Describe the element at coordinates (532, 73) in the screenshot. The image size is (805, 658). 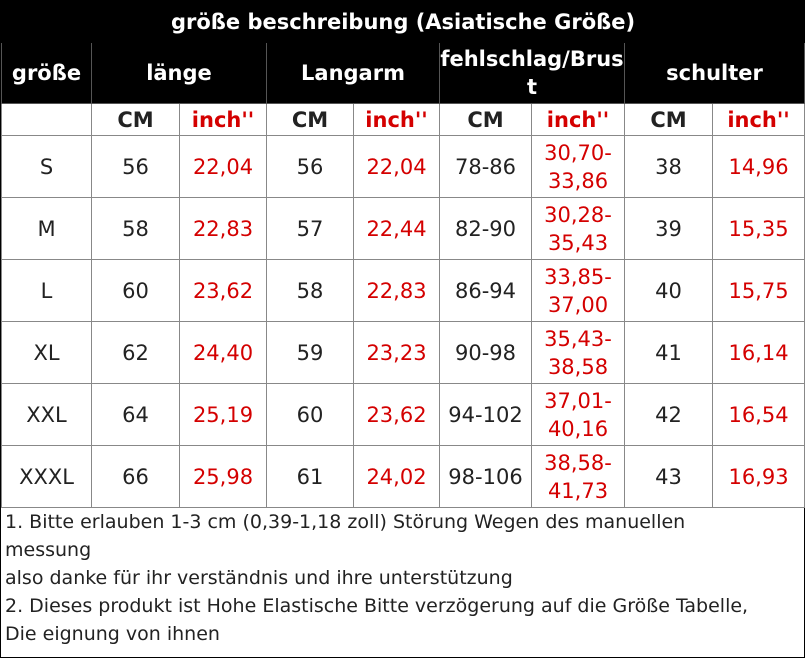
I see `column-header: fehlschlag/Brust` at that location.